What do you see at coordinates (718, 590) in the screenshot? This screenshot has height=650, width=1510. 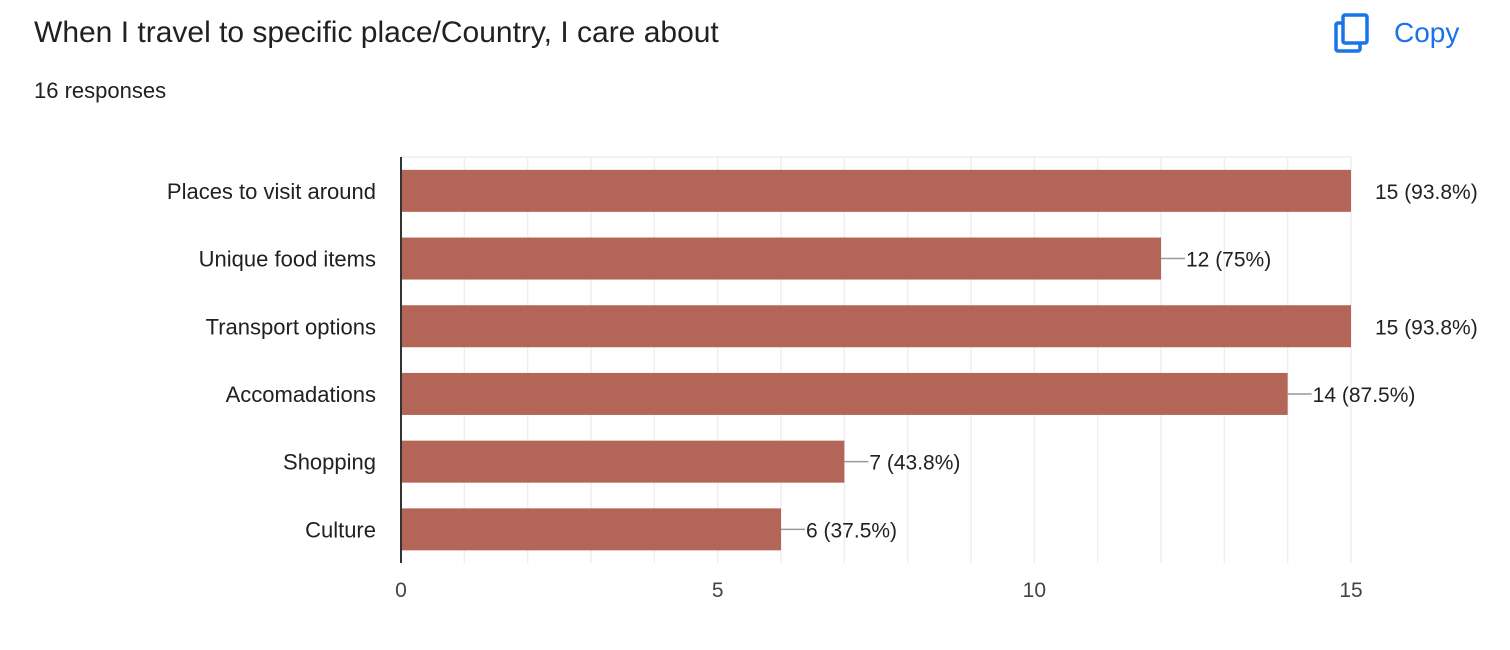 I see `x-tick-label: 5` at bounding box center [718, 590].